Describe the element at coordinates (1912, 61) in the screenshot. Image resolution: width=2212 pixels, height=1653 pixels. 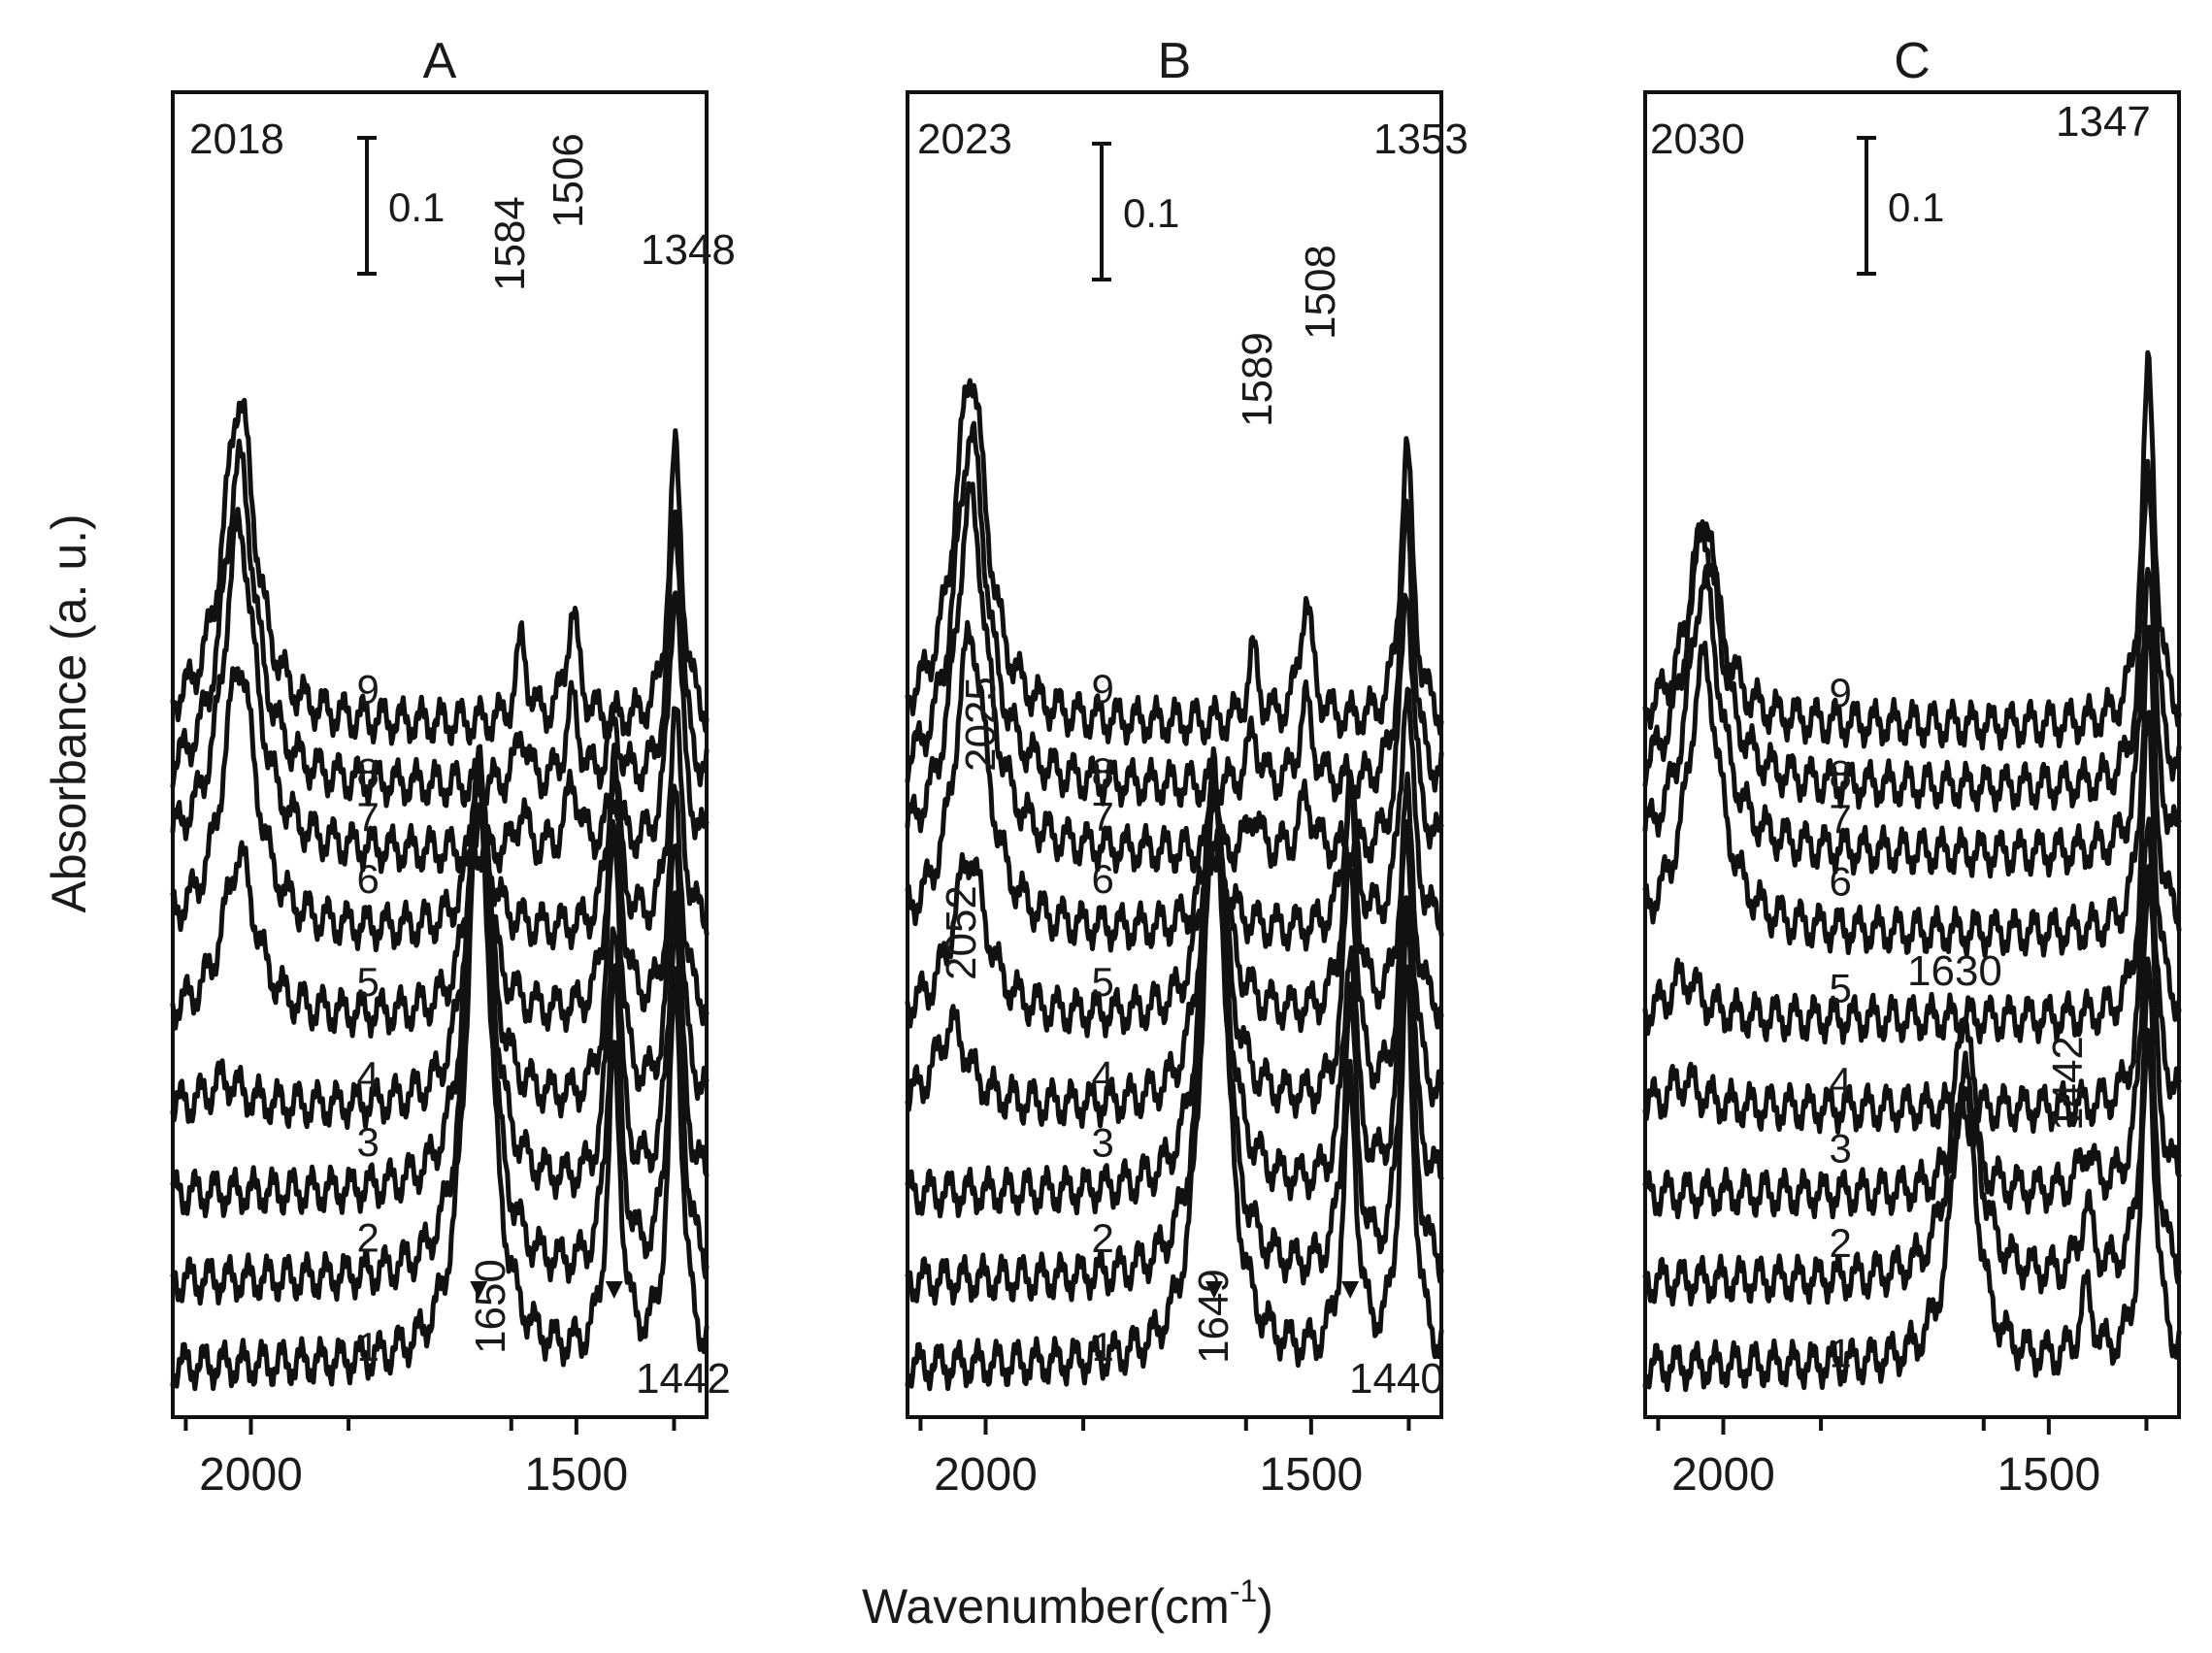
I see `panel-title: C` at that location.